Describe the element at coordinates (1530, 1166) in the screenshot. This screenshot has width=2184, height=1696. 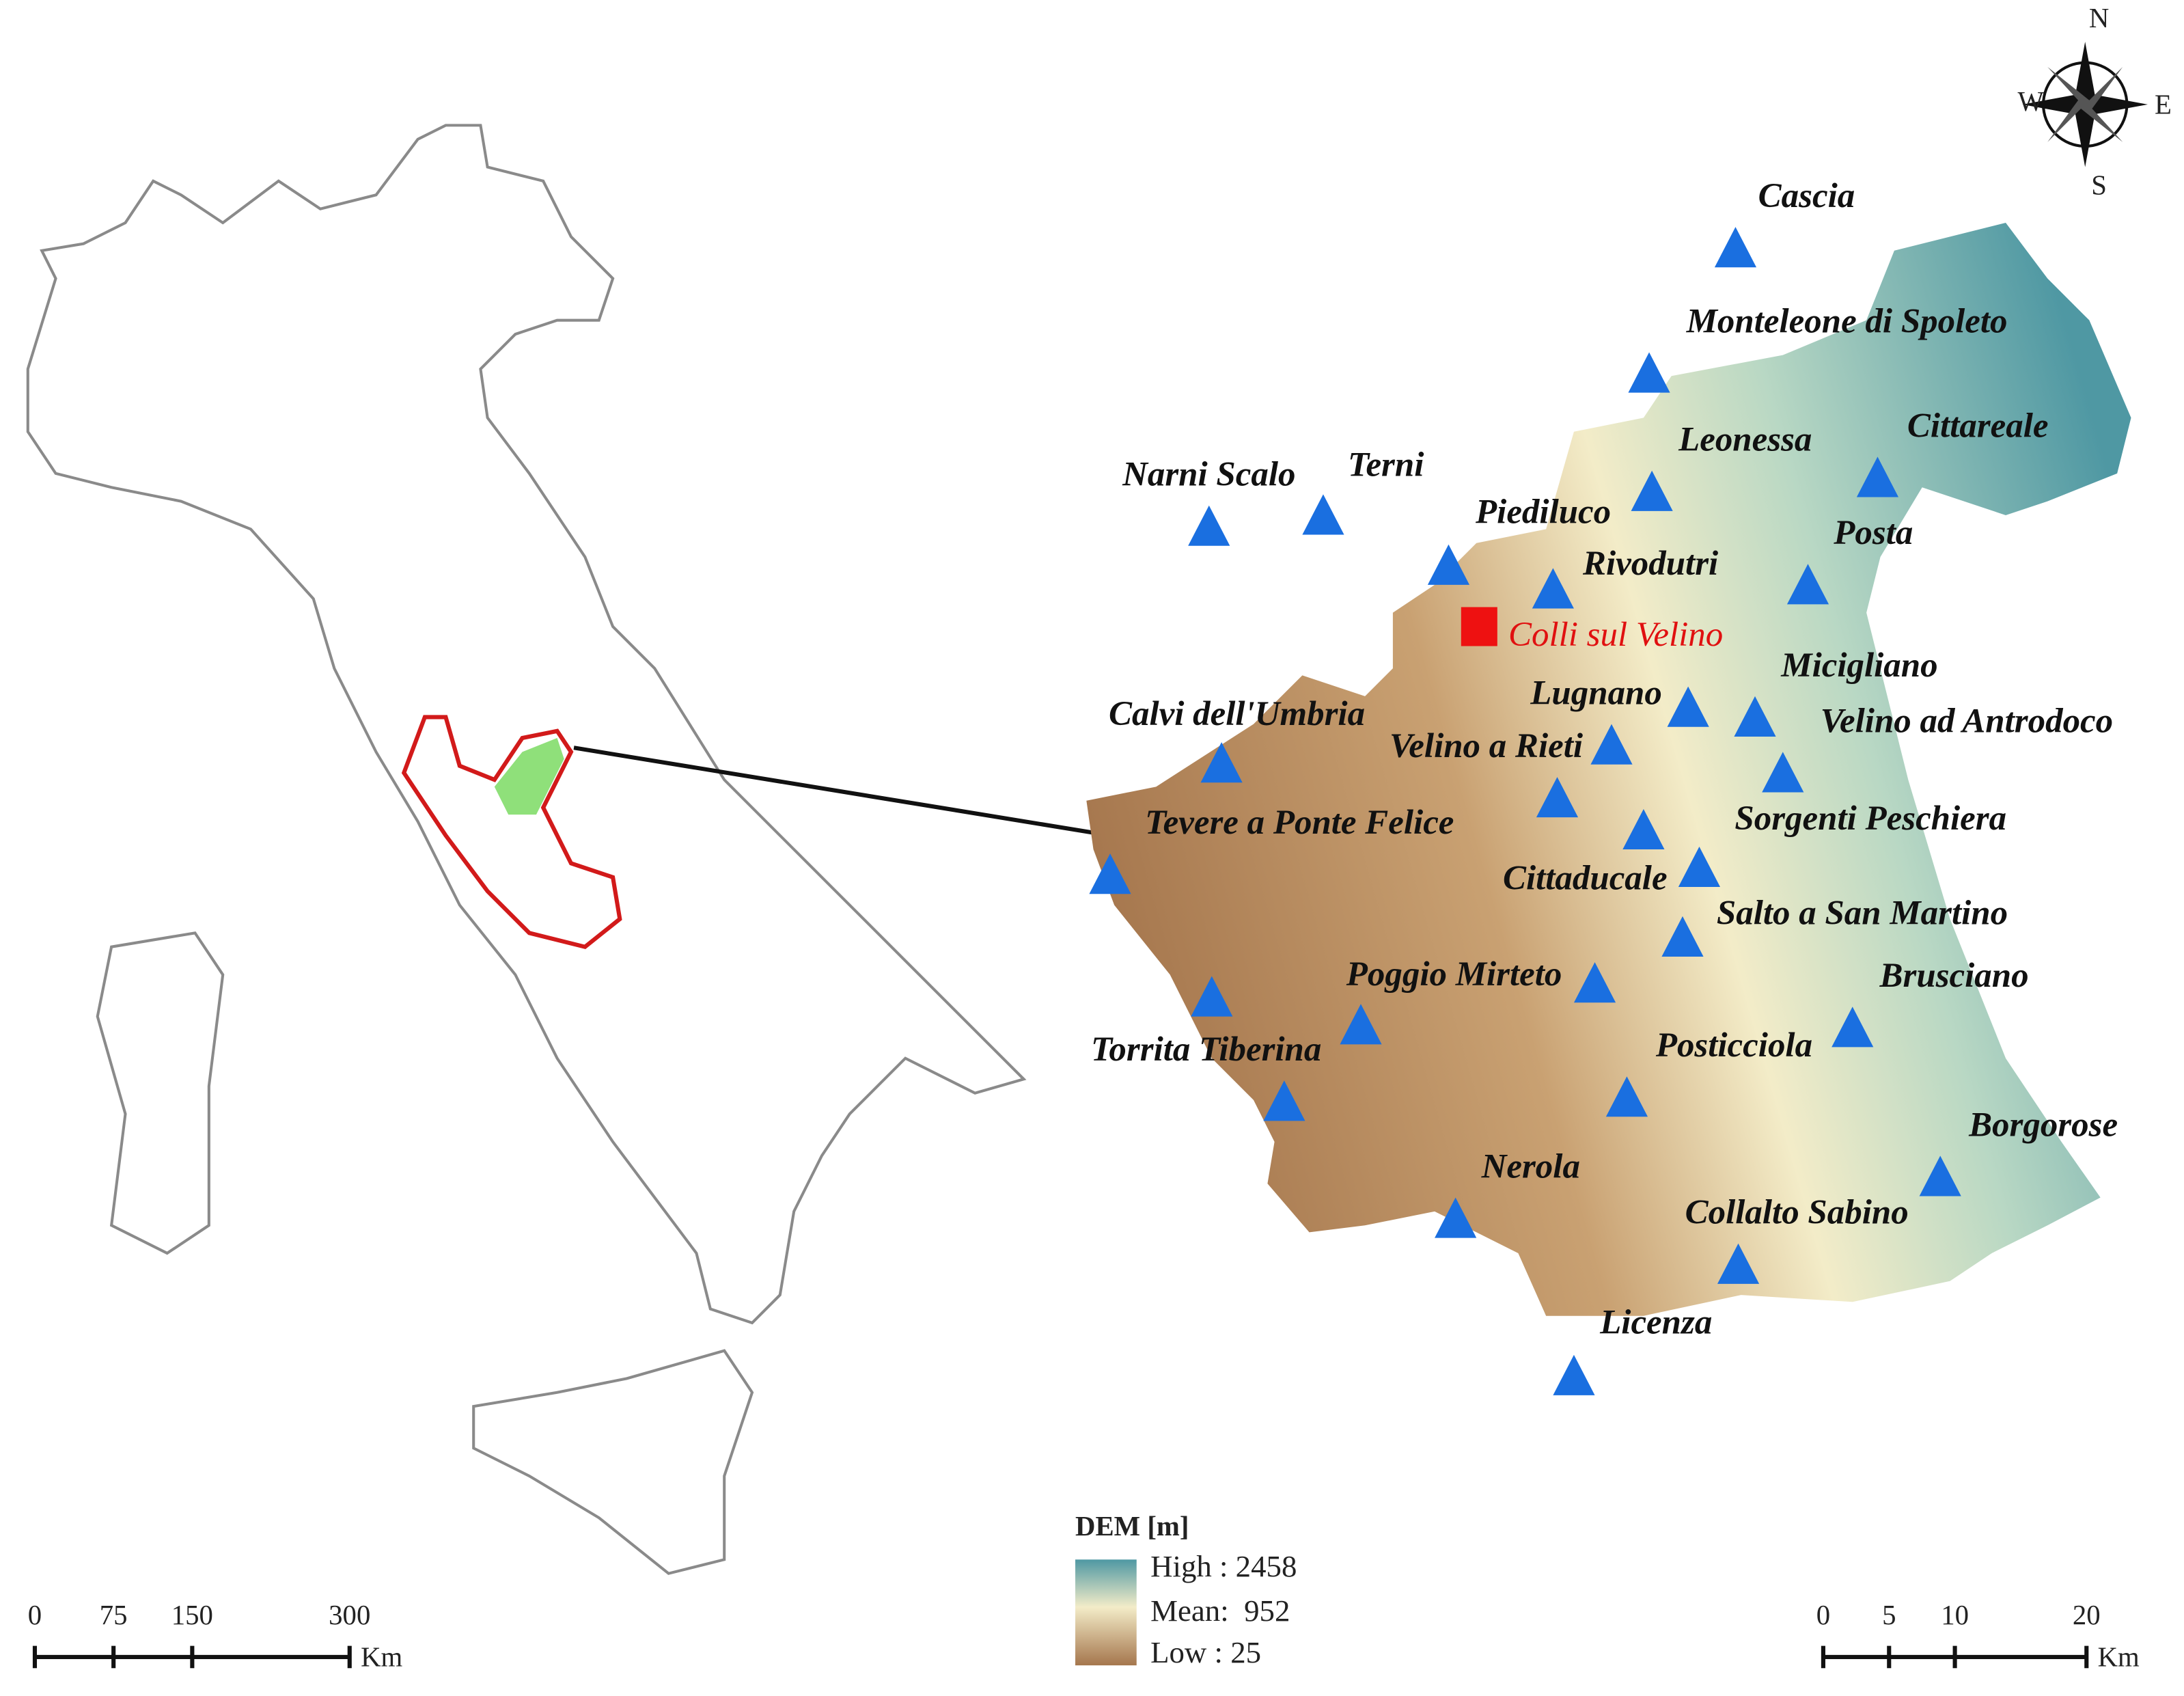
I see `station-label: Nerola` at that location.